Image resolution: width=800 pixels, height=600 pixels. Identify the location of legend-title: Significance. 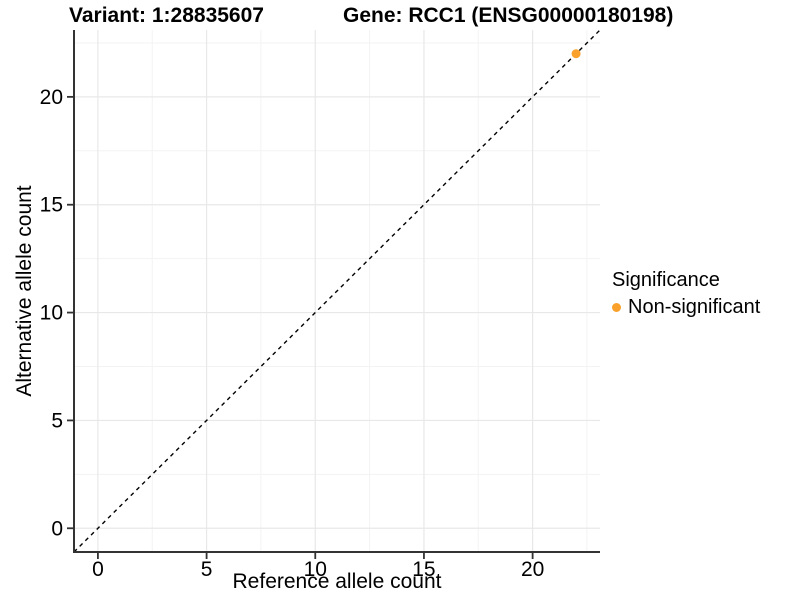
(666, 280).